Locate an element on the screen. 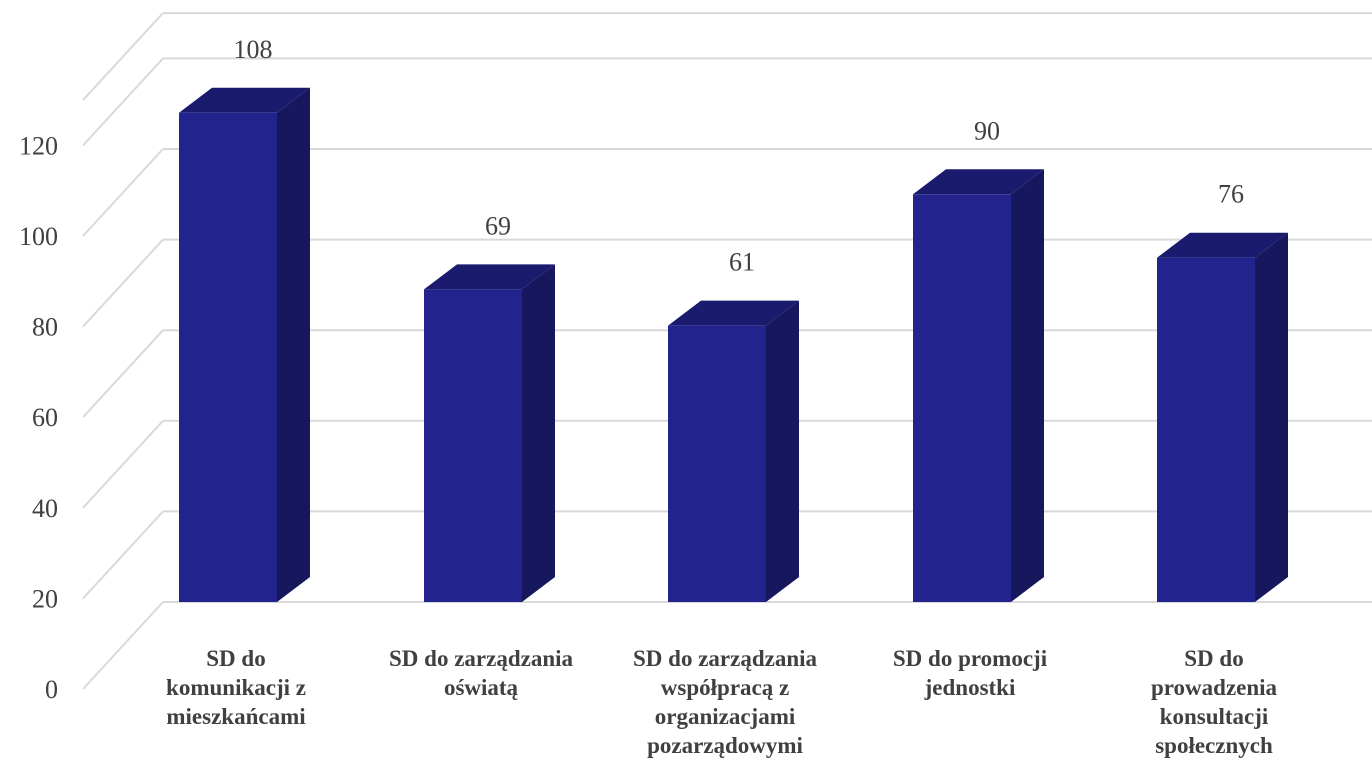 The height and width of the screenshot is (765, 1372). y-tick-label: 100 is located at coordinates (38, 236).